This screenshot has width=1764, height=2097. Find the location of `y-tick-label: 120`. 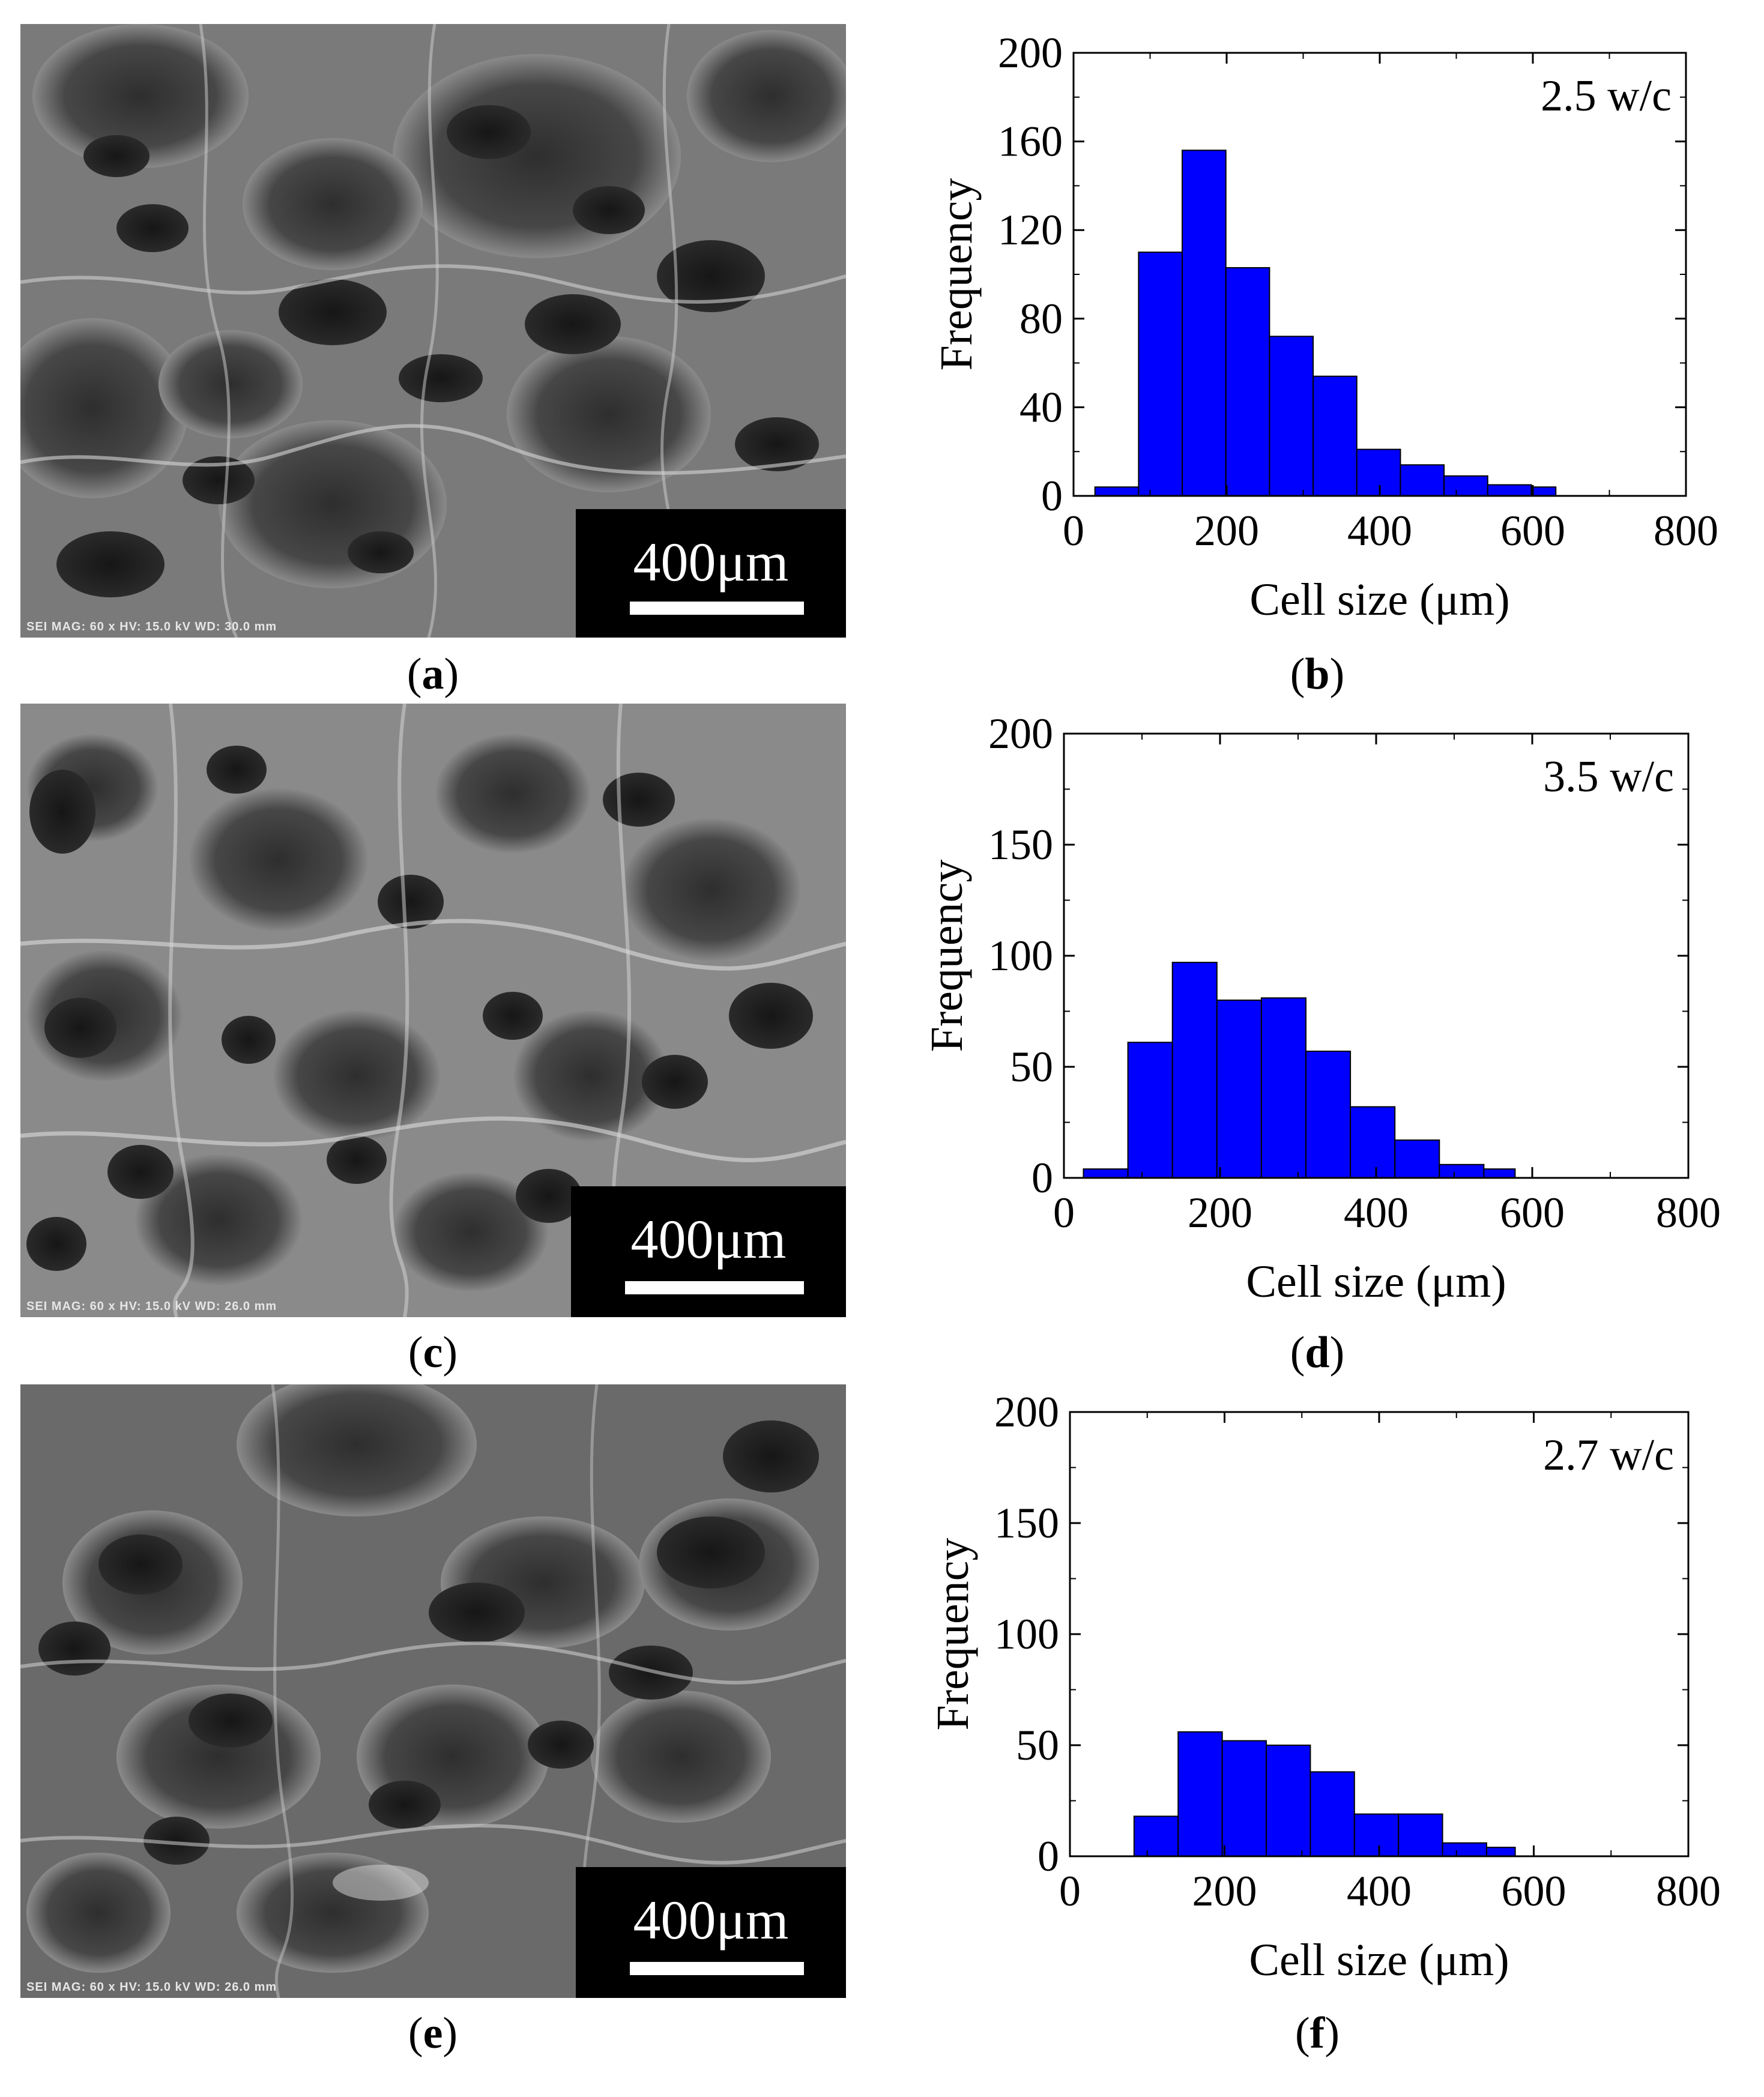

y-tick-label: 120 is located at coordinates (1030, 230).